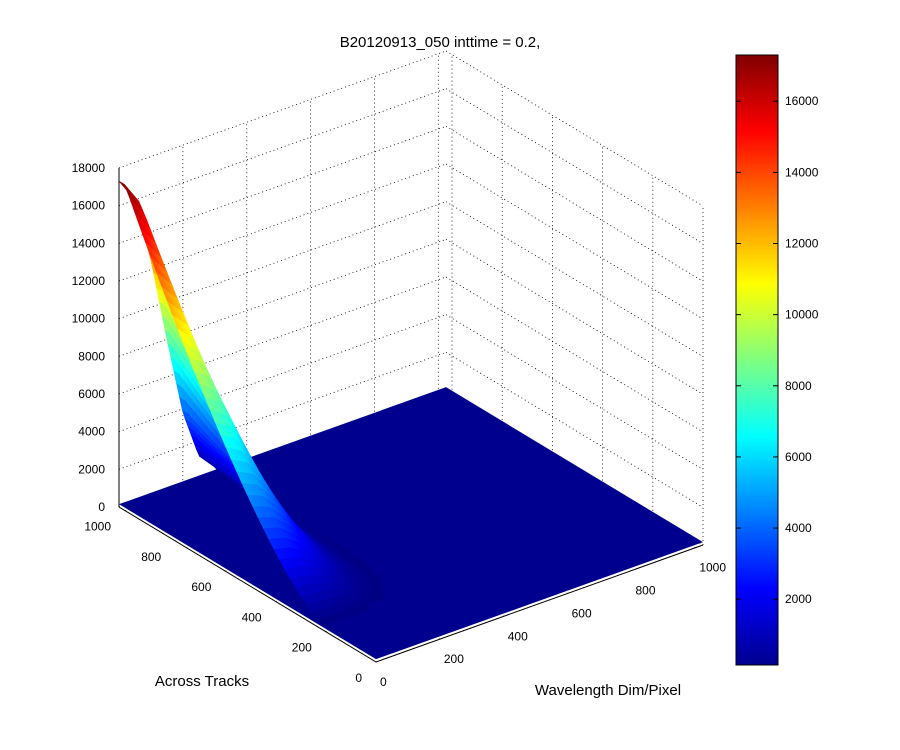 This screenshot has width=900, height=750. Describe the element at coordinates (757, 360) in the screenshot. I see `colorbar` at that location.